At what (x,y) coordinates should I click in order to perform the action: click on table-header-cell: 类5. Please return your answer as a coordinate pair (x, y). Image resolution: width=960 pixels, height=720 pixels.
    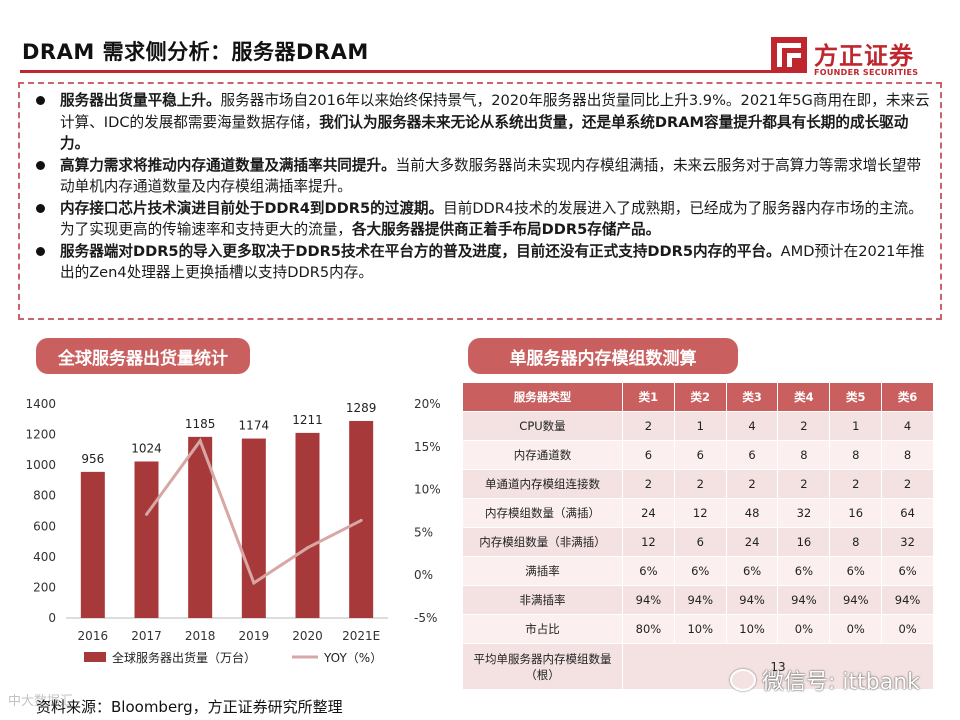
    Looking at the image, I should click on (856, 397).